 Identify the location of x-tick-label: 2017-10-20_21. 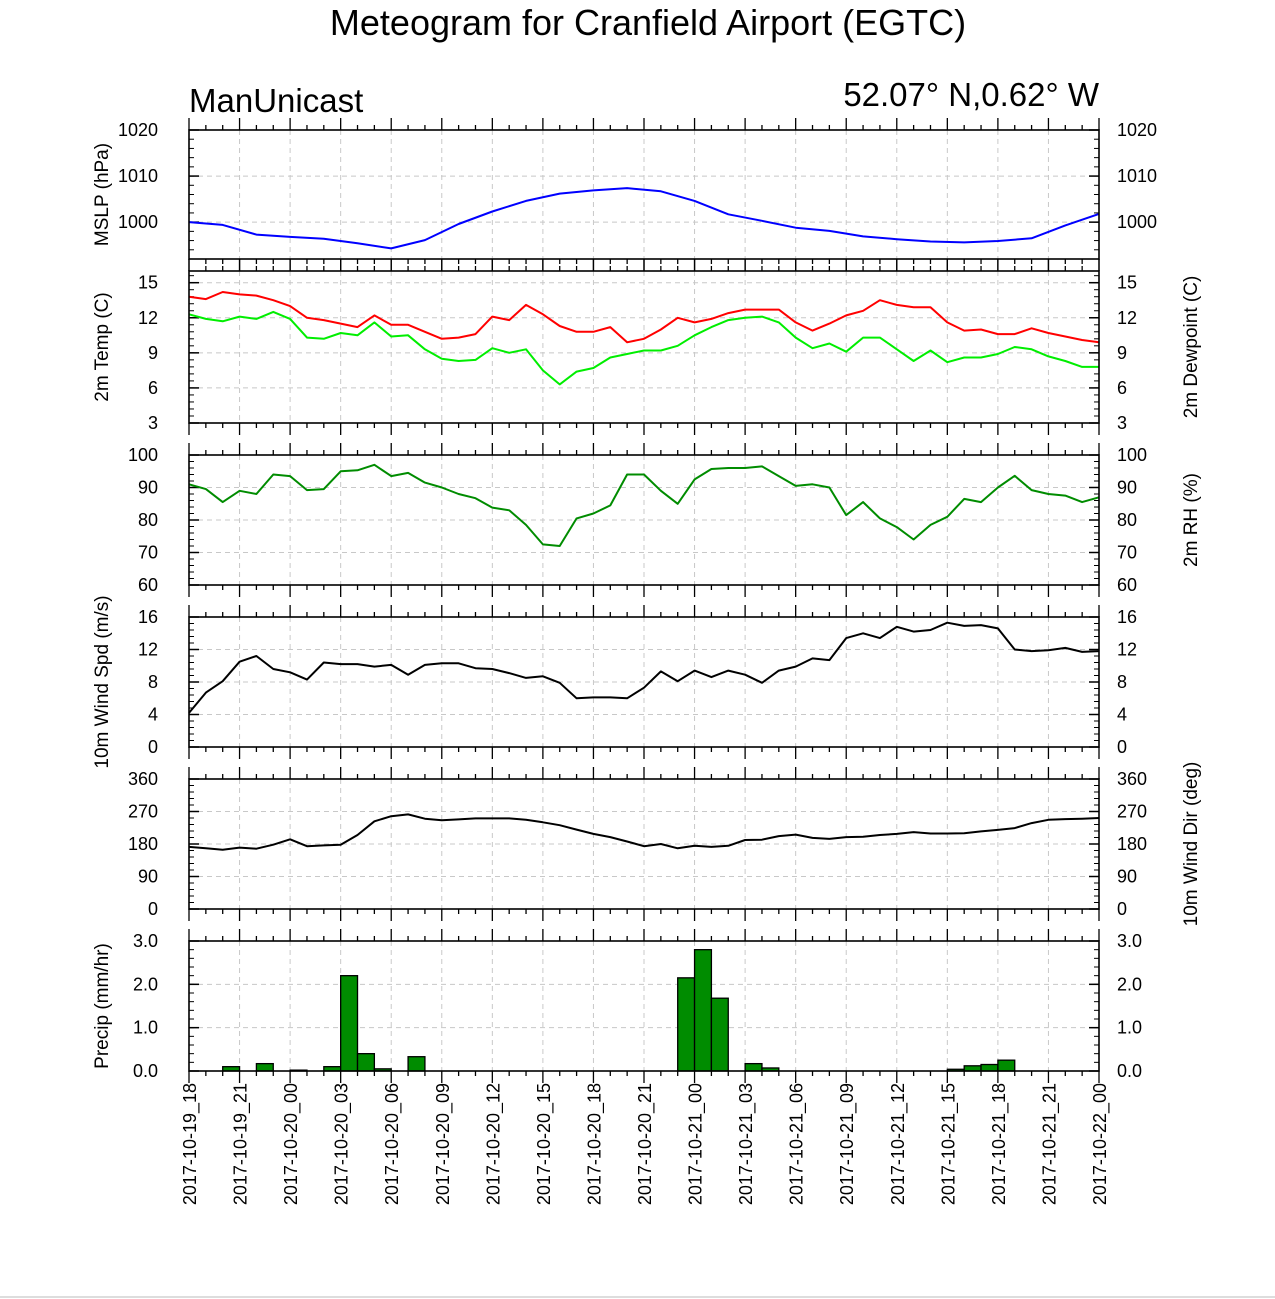
(645, 1144).